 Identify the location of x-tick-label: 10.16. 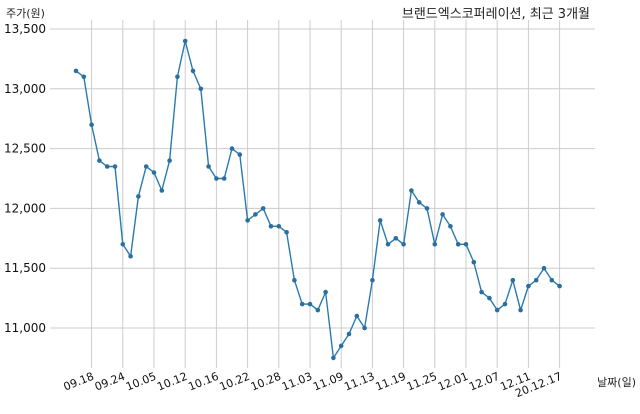
(203, 382).